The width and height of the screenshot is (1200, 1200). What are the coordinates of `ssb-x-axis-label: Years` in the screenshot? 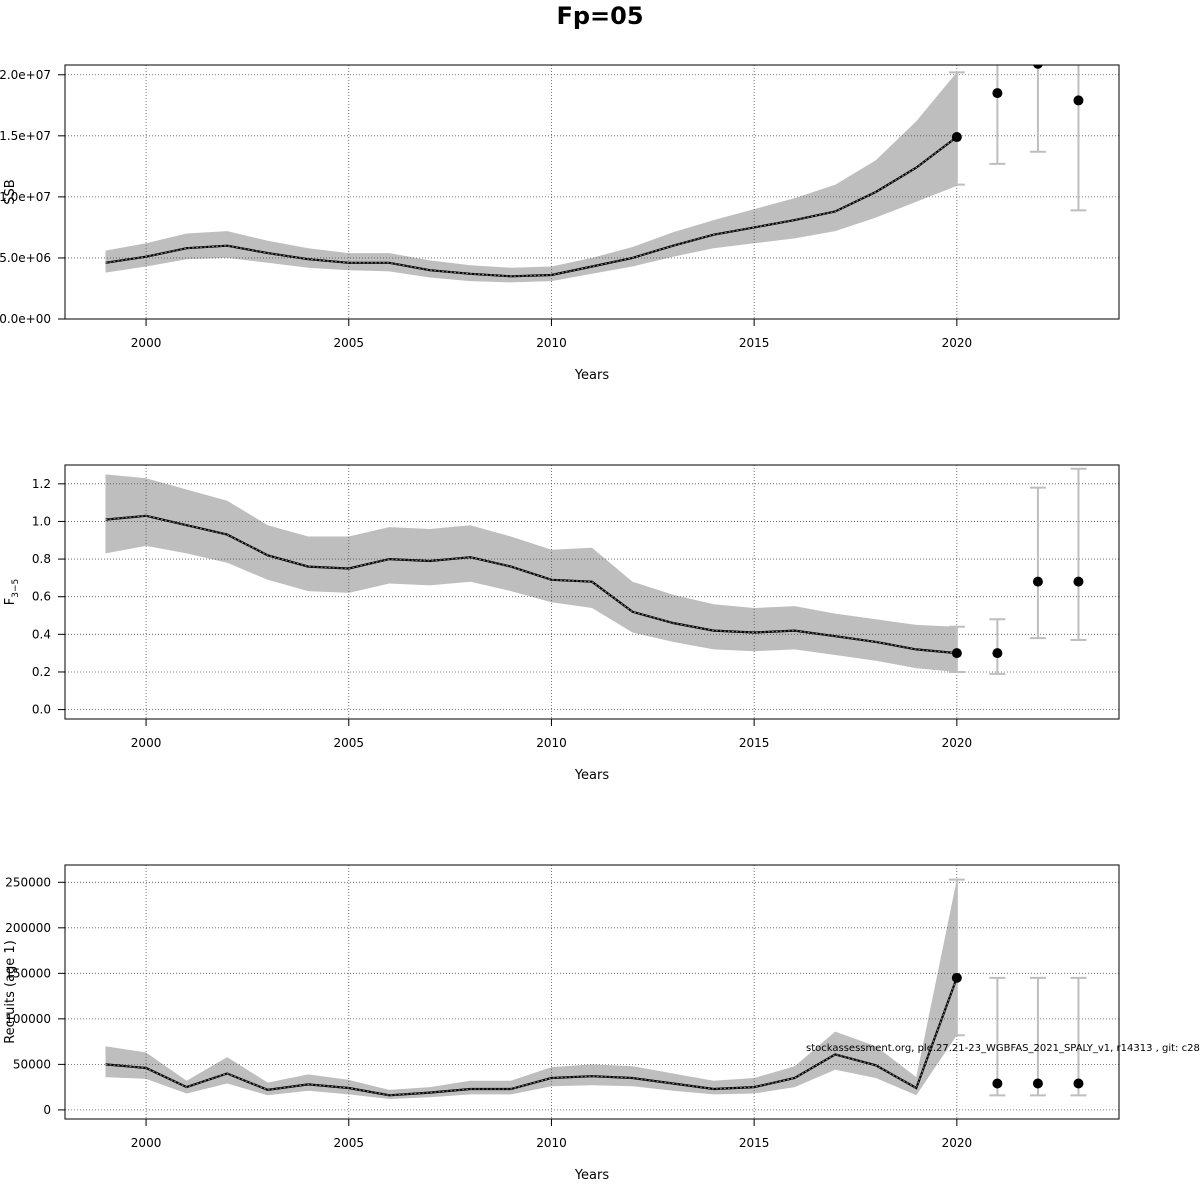 It's located at (592, 375).